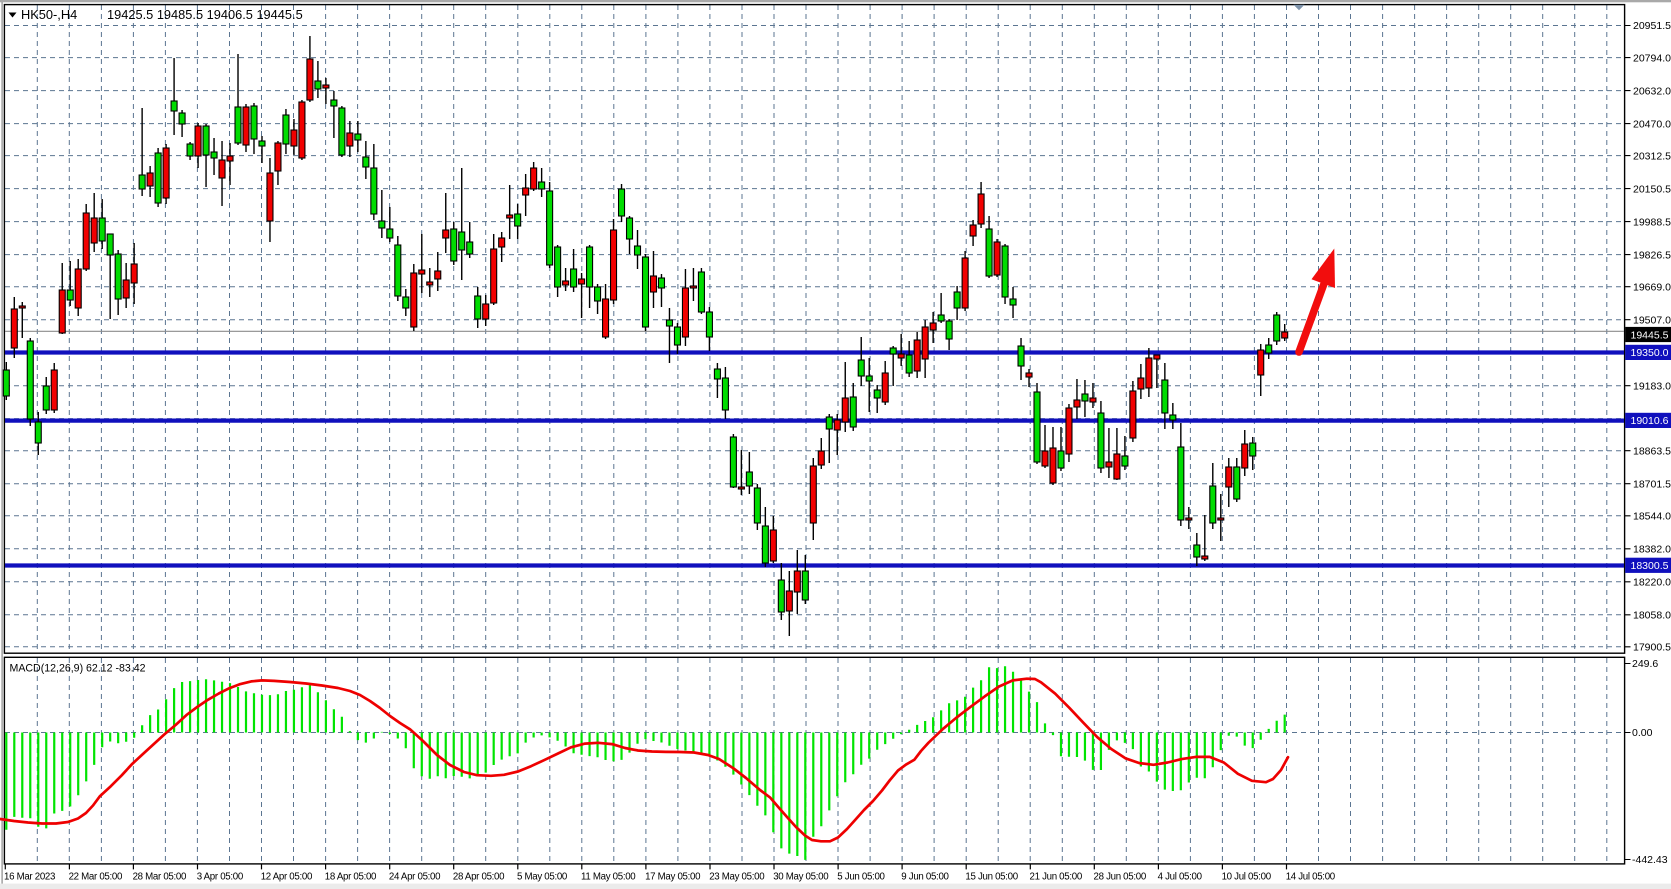 This screenshot has height=889, width=1671. Describe the element at coordinates (1650, 353) in the screenshot. I see `svg-text: 19350.0` at that location.